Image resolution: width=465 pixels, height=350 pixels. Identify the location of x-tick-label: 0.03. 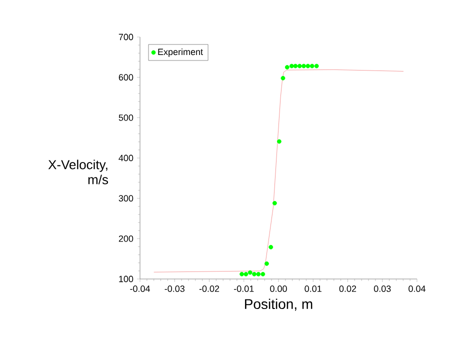
(382, 289).